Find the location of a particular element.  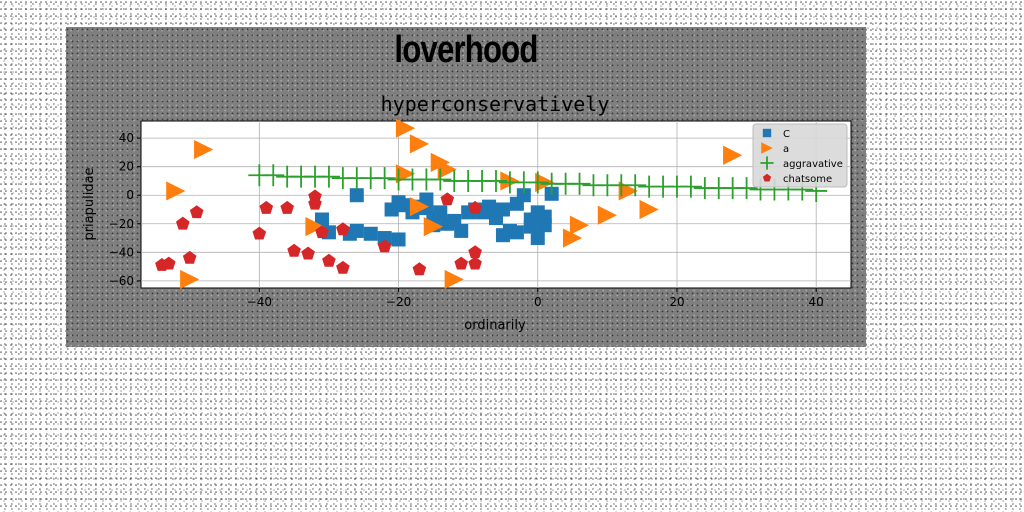

y-axis-label: priapulidae is located at coordinates (89, 203).